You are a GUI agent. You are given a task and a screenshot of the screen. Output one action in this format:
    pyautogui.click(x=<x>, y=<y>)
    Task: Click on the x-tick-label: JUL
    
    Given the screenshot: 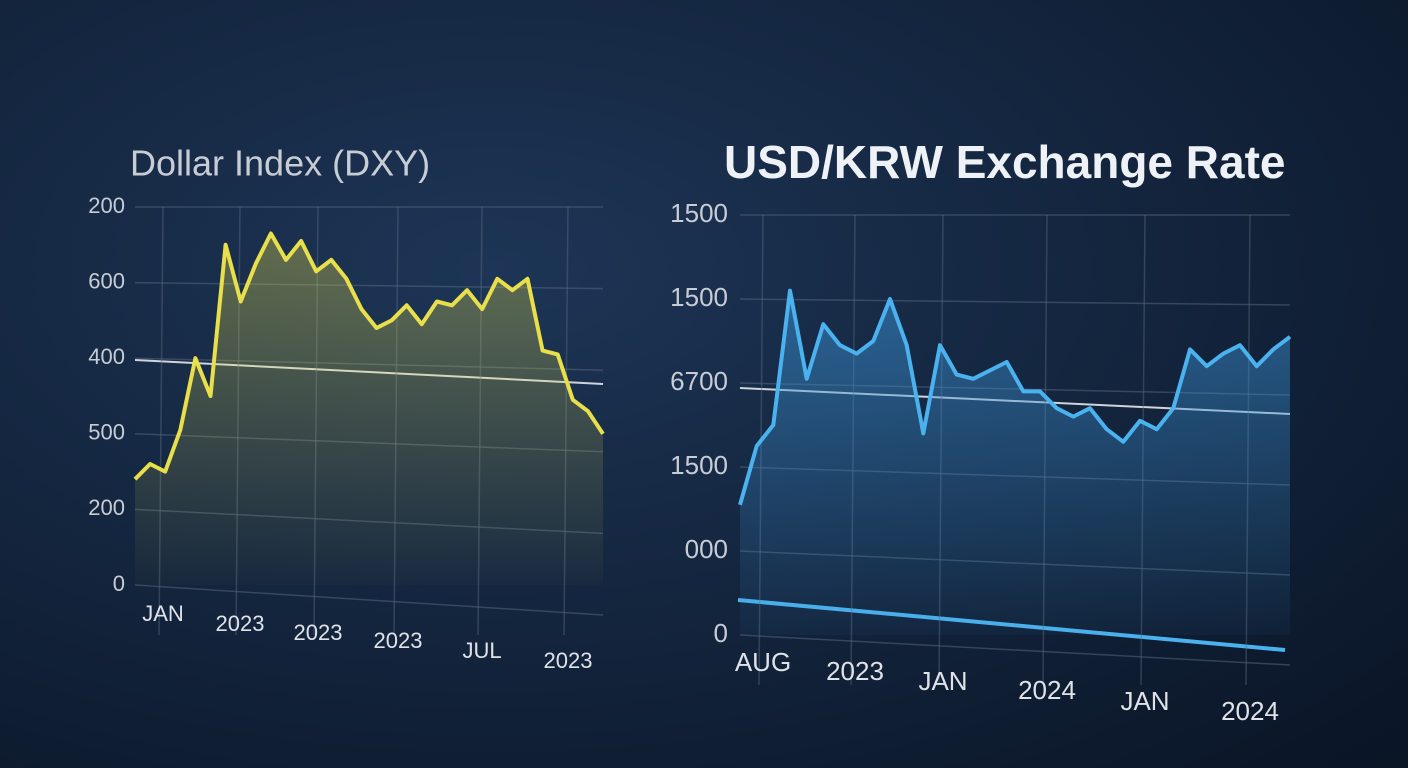 What is the action you would take?
    pyautogui.click(x=481, y=650)
    